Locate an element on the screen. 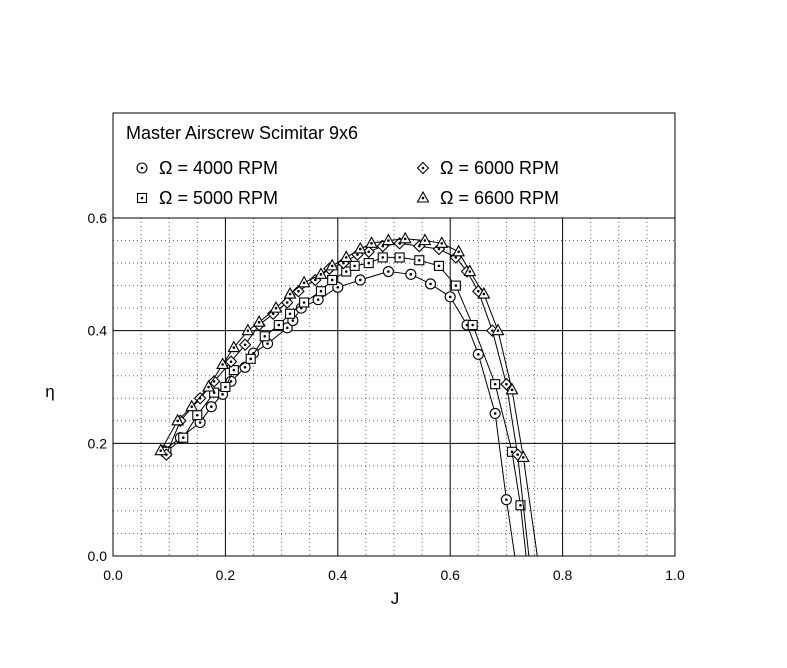 This screenshot has width=787, height=668. legend-entry: Ω = 6600 RPM is located at coordinates (487, 198).